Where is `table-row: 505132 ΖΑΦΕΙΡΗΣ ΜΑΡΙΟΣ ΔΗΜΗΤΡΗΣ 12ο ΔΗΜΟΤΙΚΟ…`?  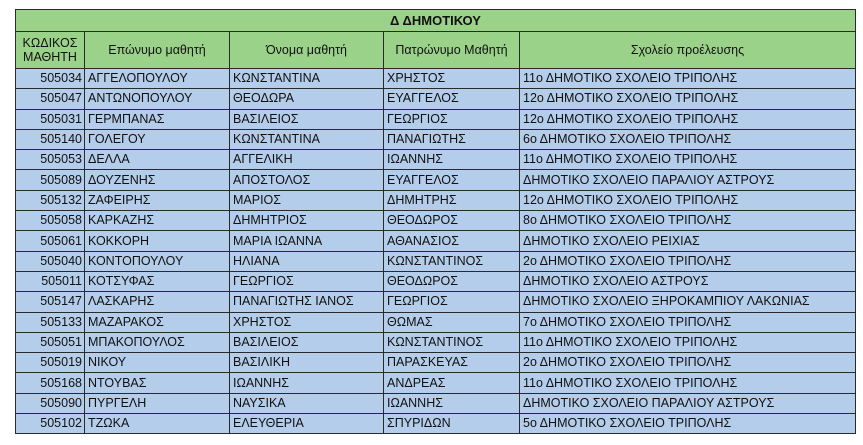 table-row: 505132 ΖΑΦΕΙΡΗΣ ΜΑΡΙΟΣ ΔΗΜΗΤΡΗΣ 12ο ΔΗΜΟΤΙΚΟ… is located at coordinates (436, 200).